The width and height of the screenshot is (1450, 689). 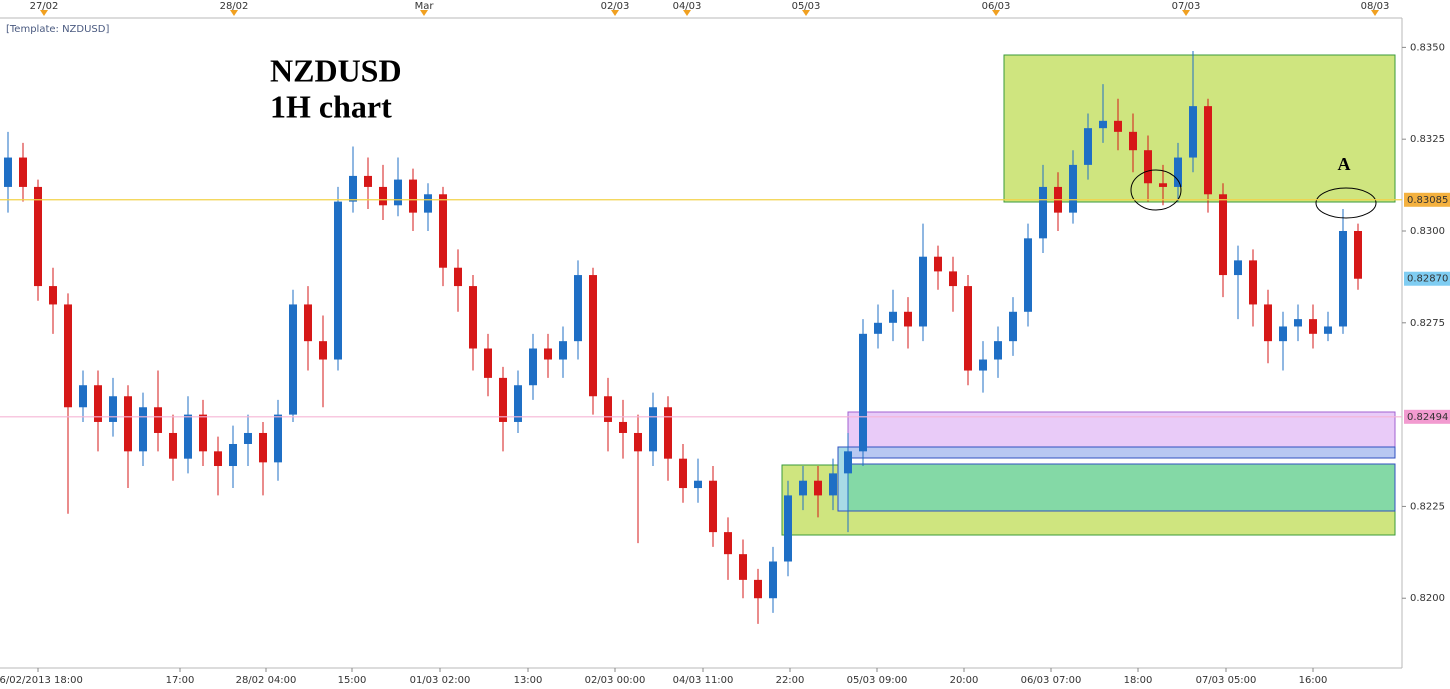 What do you see at coordinates (687, 6) in the screenshot?
I see `top-date-label: 04/03` at bounding box center [687, 6].